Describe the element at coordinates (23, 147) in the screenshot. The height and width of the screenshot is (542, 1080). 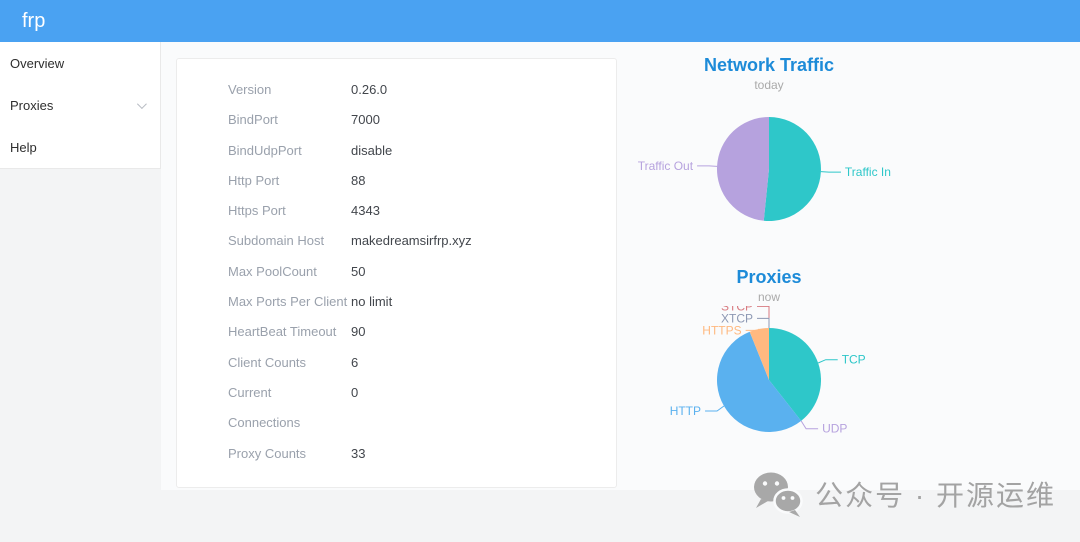
I see `sidebar-item-label: Help` at that location.